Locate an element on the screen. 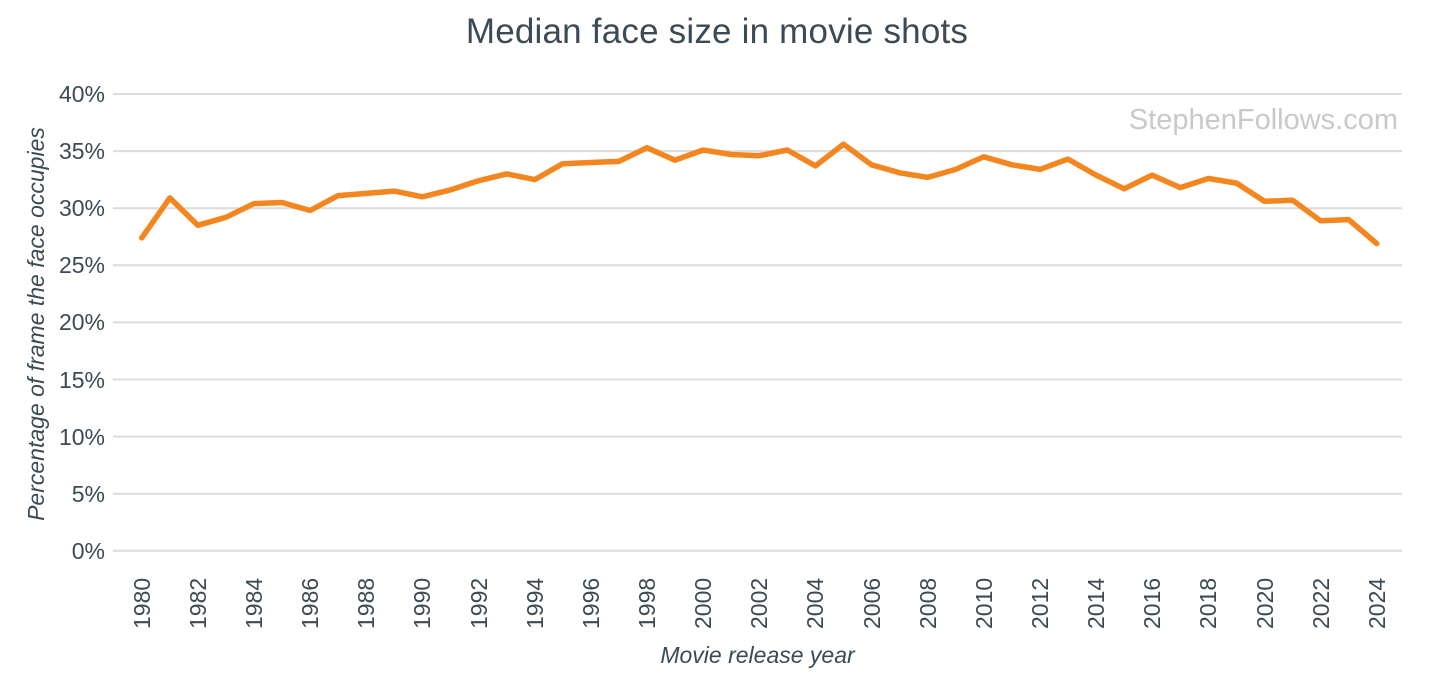 Image resolution: width=1434 pixels, height=688 pixels. x-tick-label: 2002 is located at coordinates (759, 603).